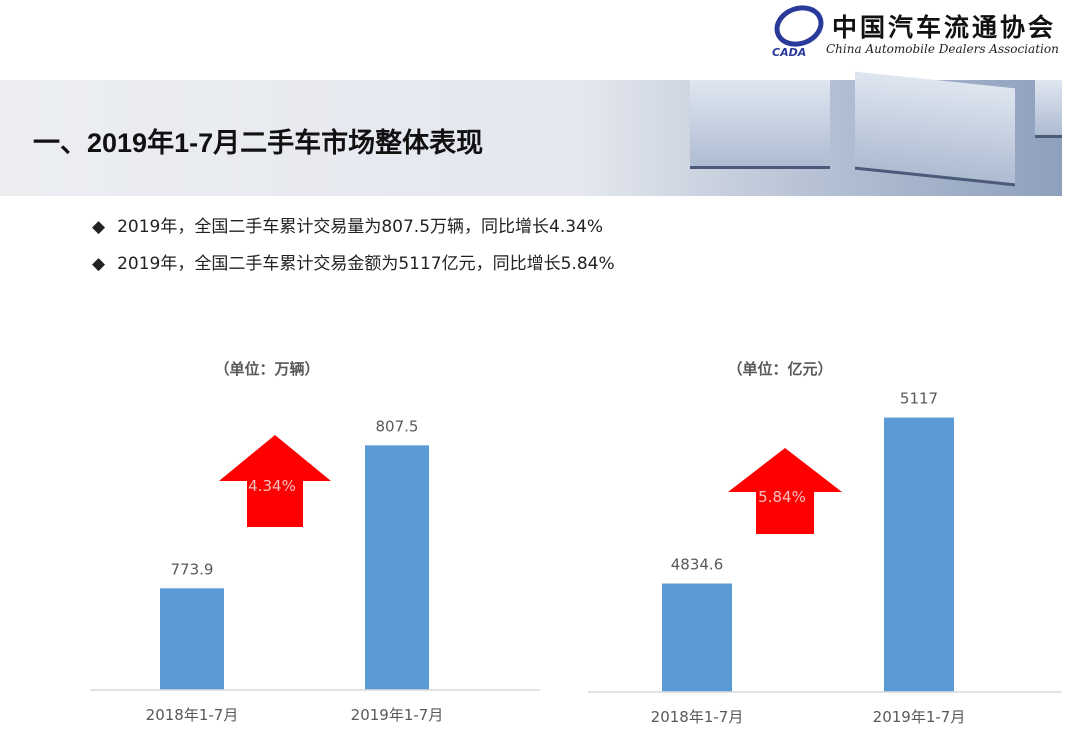  What do you see at coordinates (366, 264) in the screenshot?
I see `bullet-text: 2019年，全国二手车累计交易金额为5117亿元，同比增长5.84%` at bounding box center [366, 264].